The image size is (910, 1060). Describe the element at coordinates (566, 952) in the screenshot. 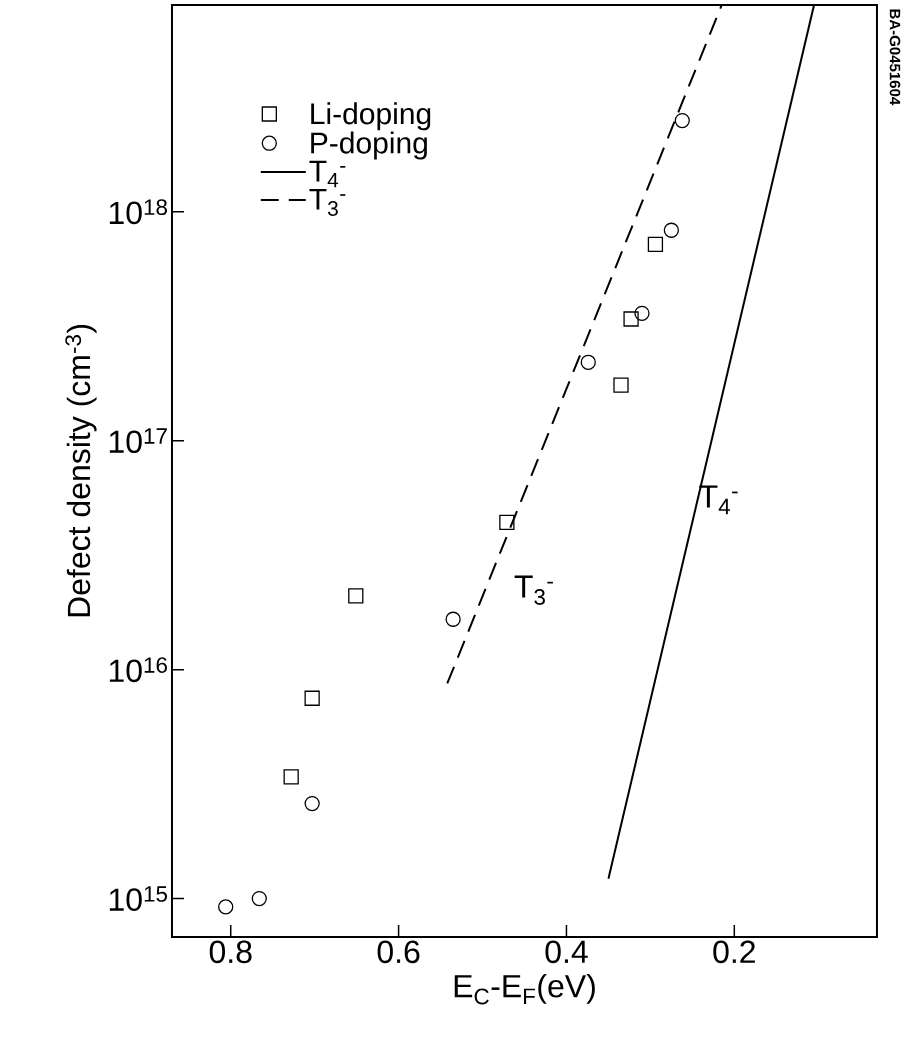

I see `x-tick-label: 0.4` at that location.